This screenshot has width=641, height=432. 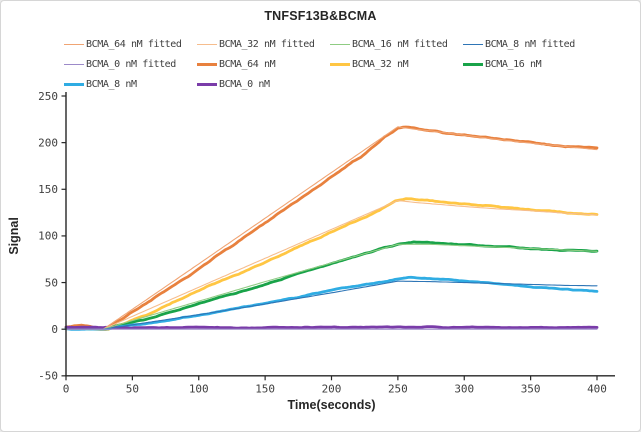 What do you see at coordinates (597, 388) in the screenshot?
I see `x-tick-label: 400` at bounding box center [597, 388].